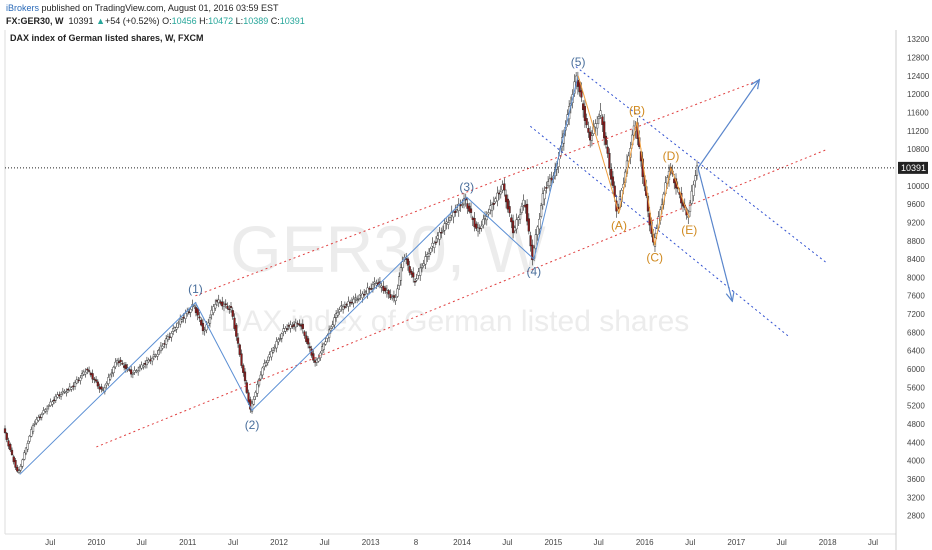 The image size is (932, 550). What do you see at coordinates (918, 57) in the screenshot?
I see `ytick-label: 12800` at bounding box center [918, 57].